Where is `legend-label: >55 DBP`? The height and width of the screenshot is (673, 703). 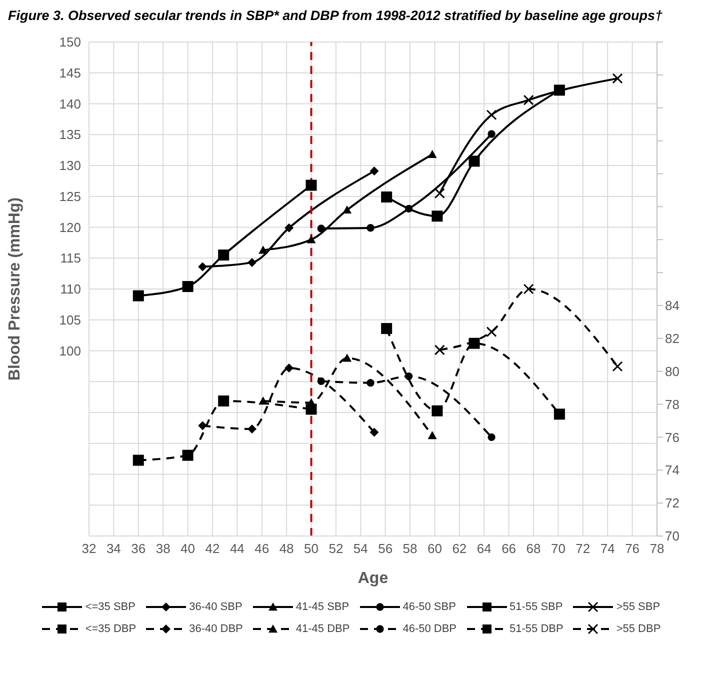
legend-label: >55 DBP is located at coordinates (638, 629).